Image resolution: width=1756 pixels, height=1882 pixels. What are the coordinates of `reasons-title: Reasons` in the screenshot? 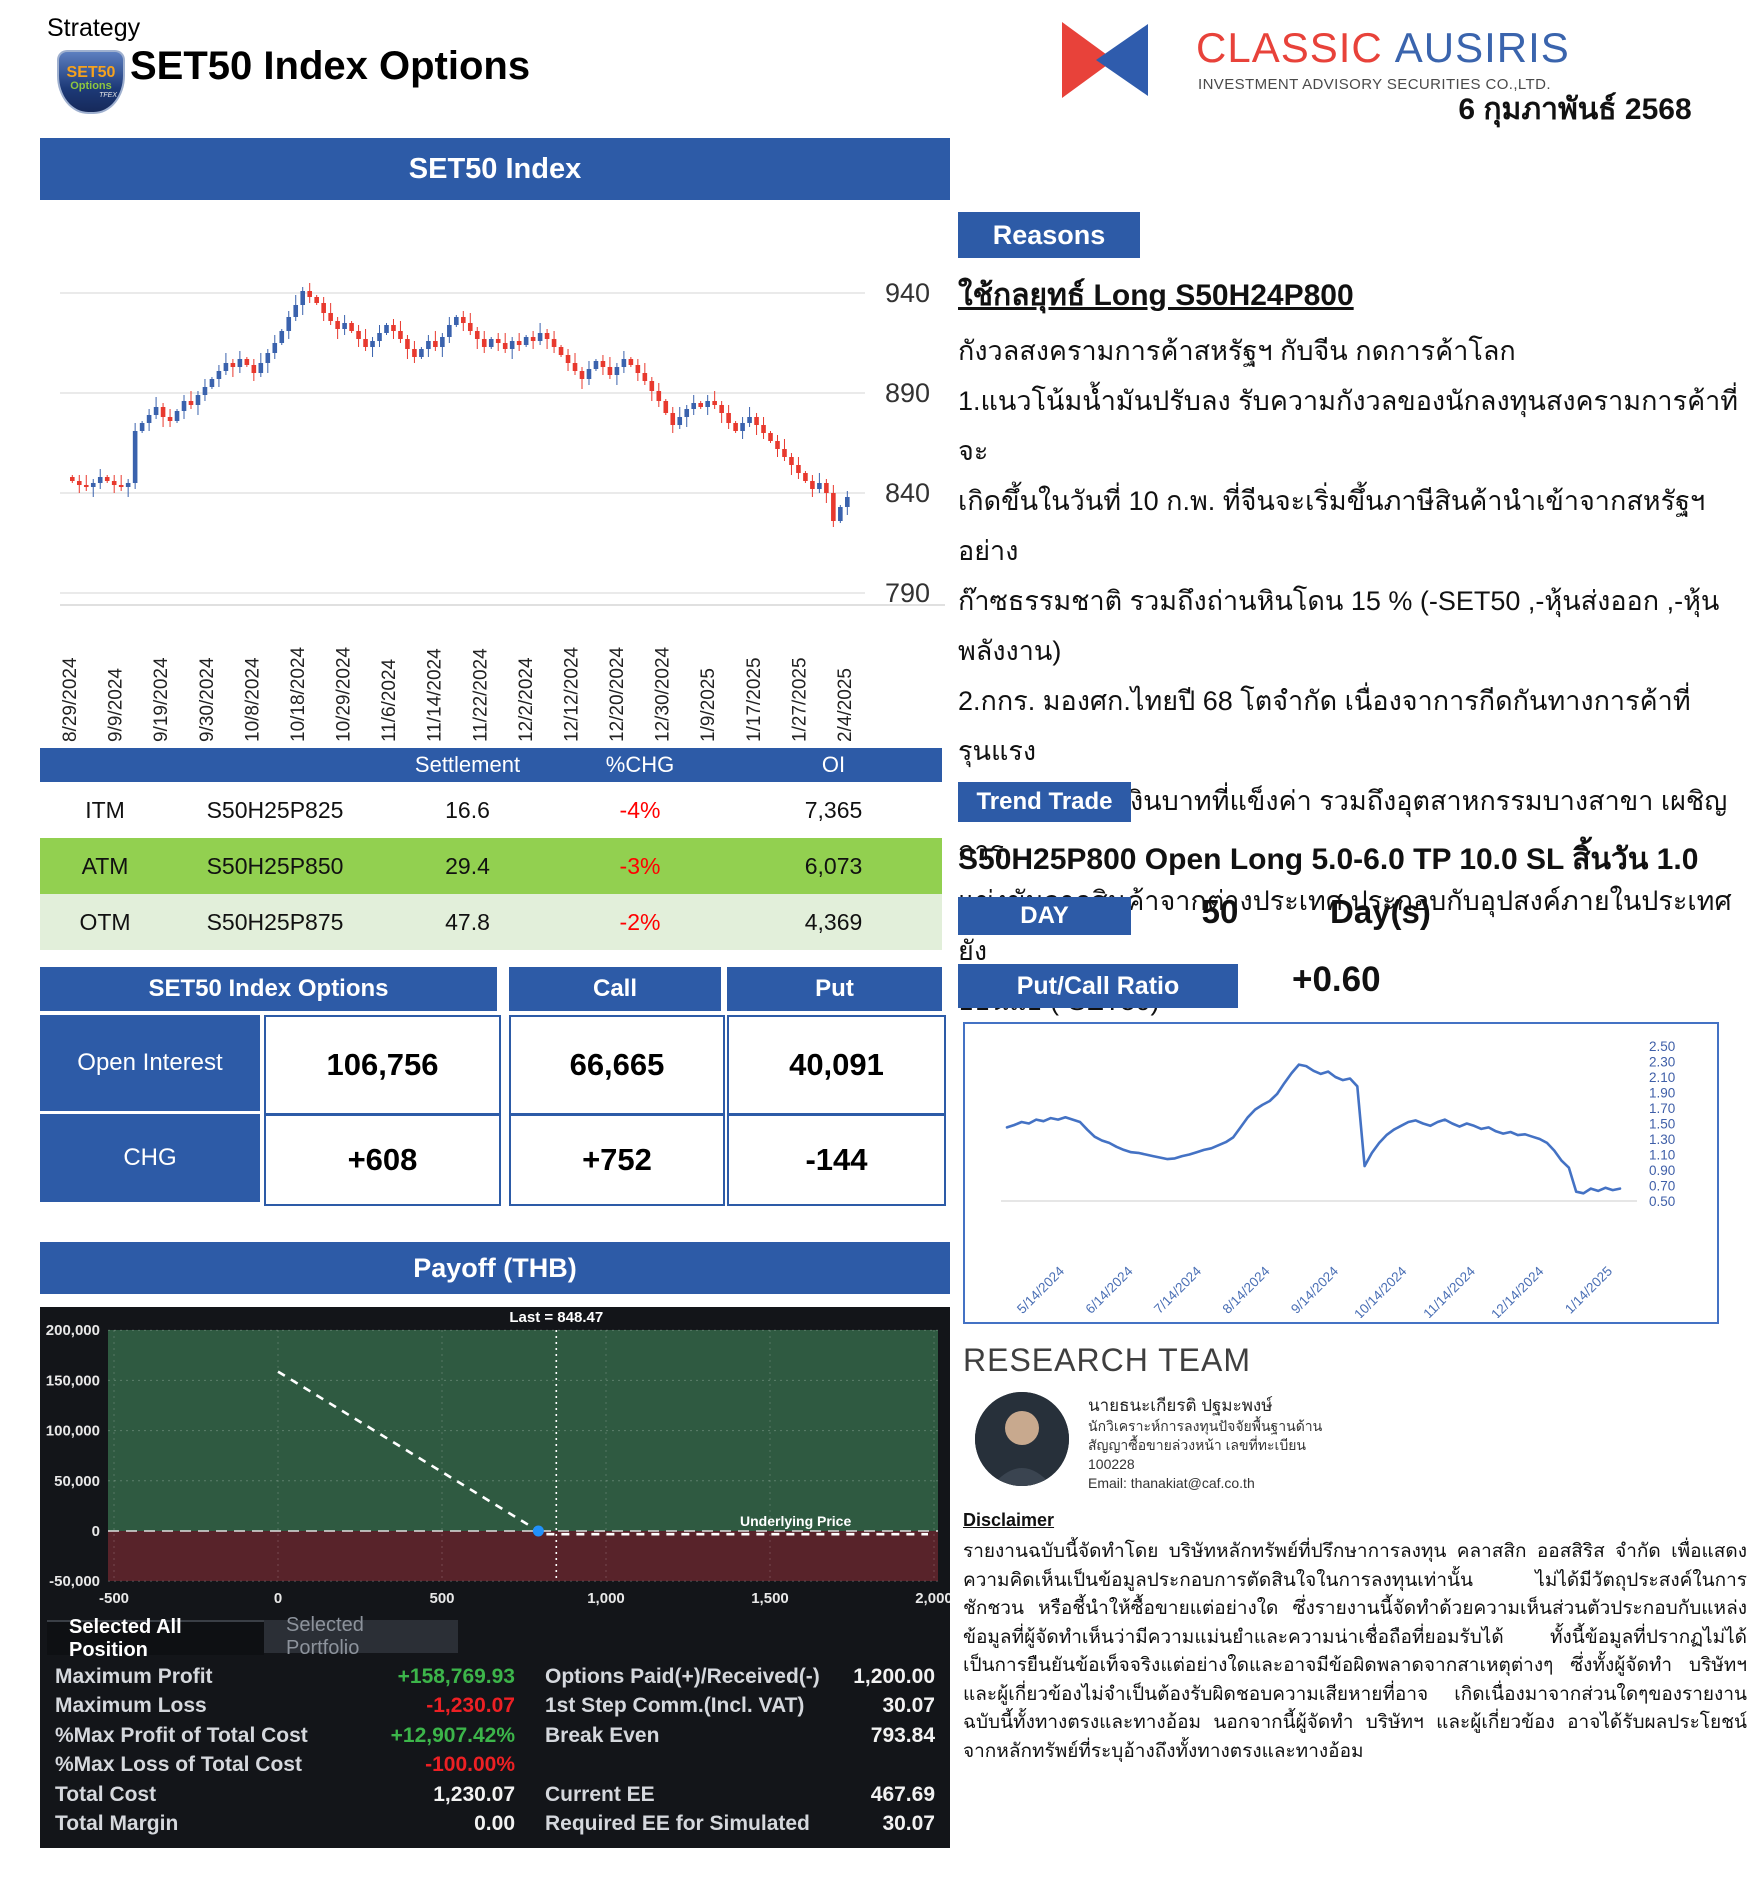 It's located at (1049, 235).